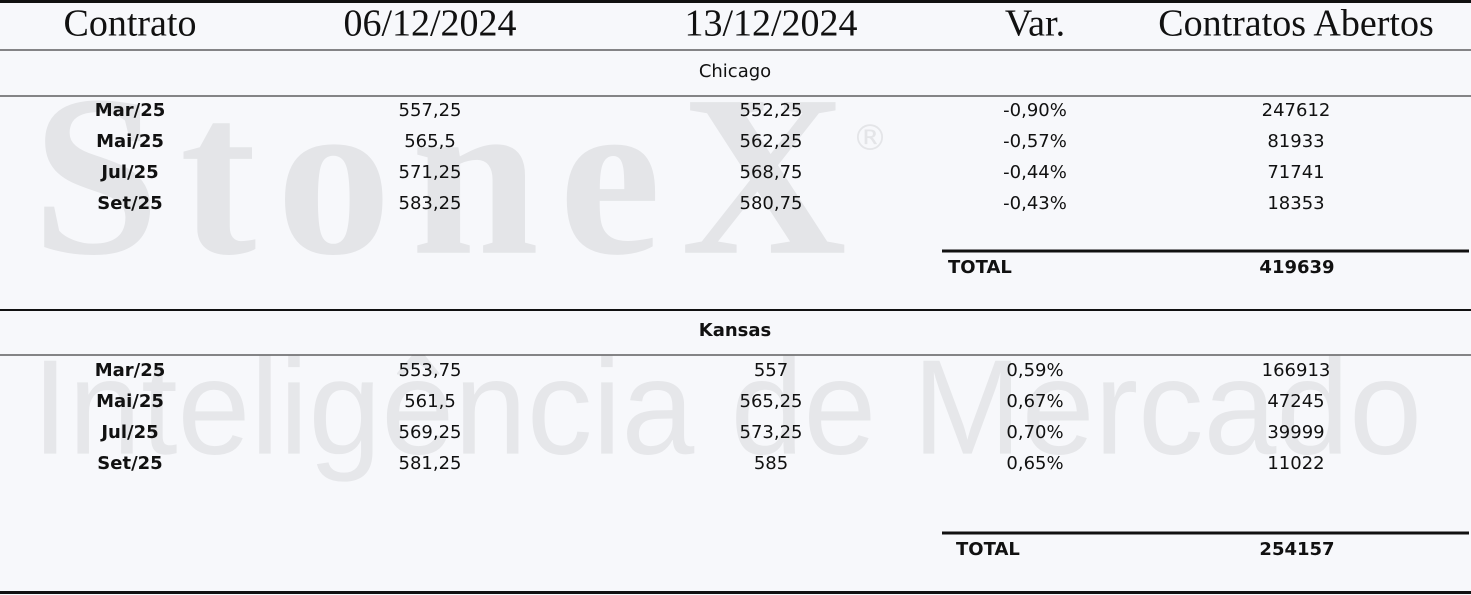  I want to click on cell: 39999, so click(1295, 432).